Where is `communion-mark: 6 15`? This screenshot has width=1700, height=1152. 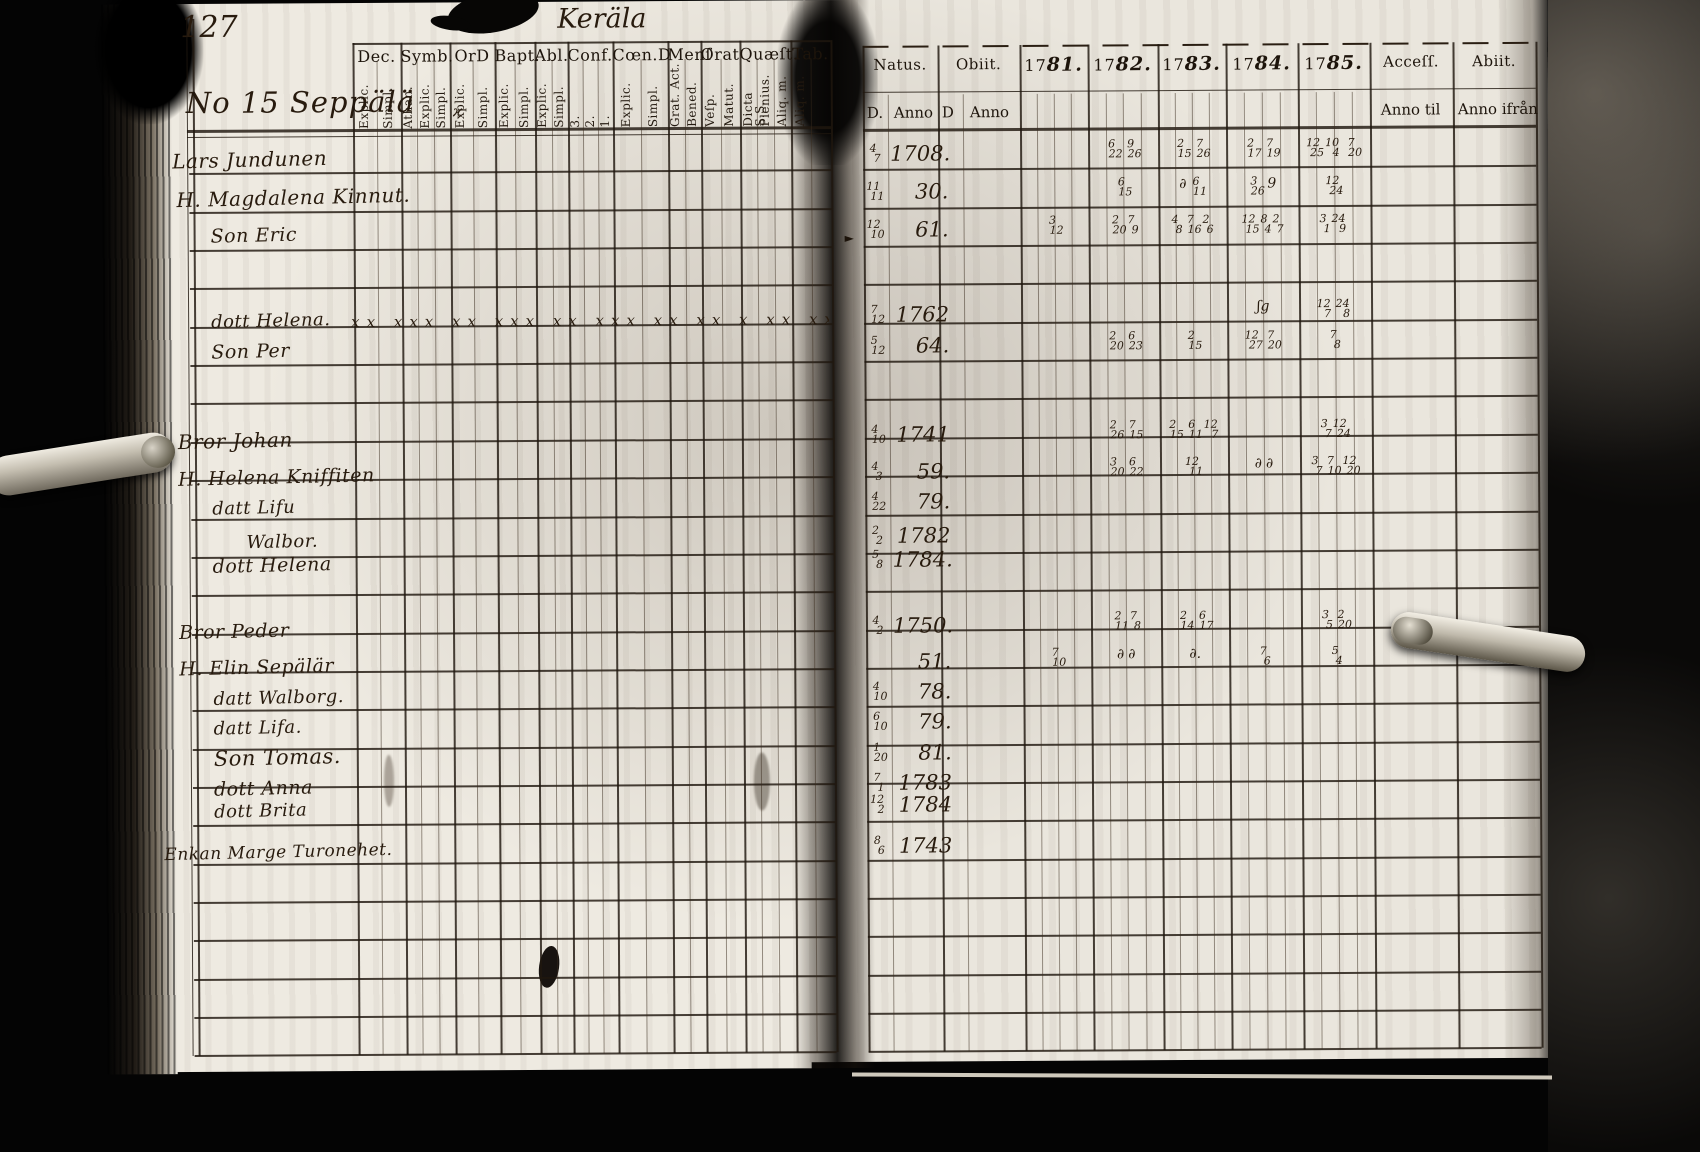 communion-mark: 6 15 is located at coordinates (1125, 187).